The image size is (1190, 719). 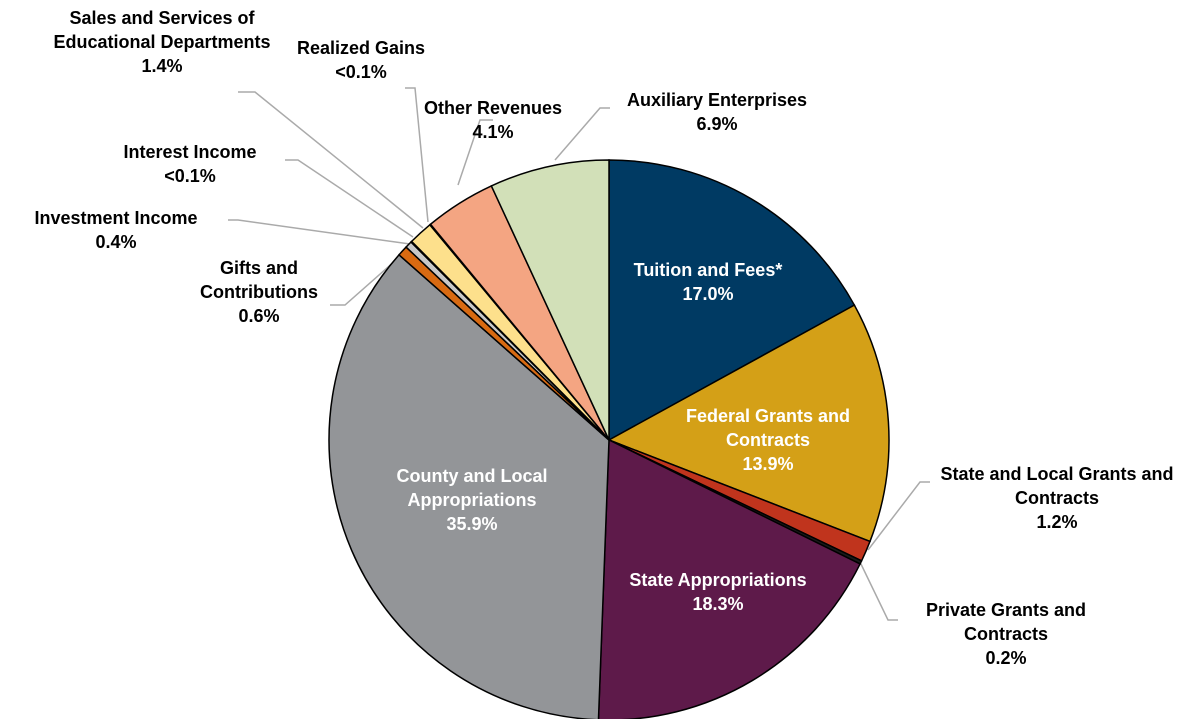 What do you see at coordinates (717, 112) in the screenshot?
I see `slice-label: Auxiliary Enterprises 6.9%` at bounding box center [717, 112].